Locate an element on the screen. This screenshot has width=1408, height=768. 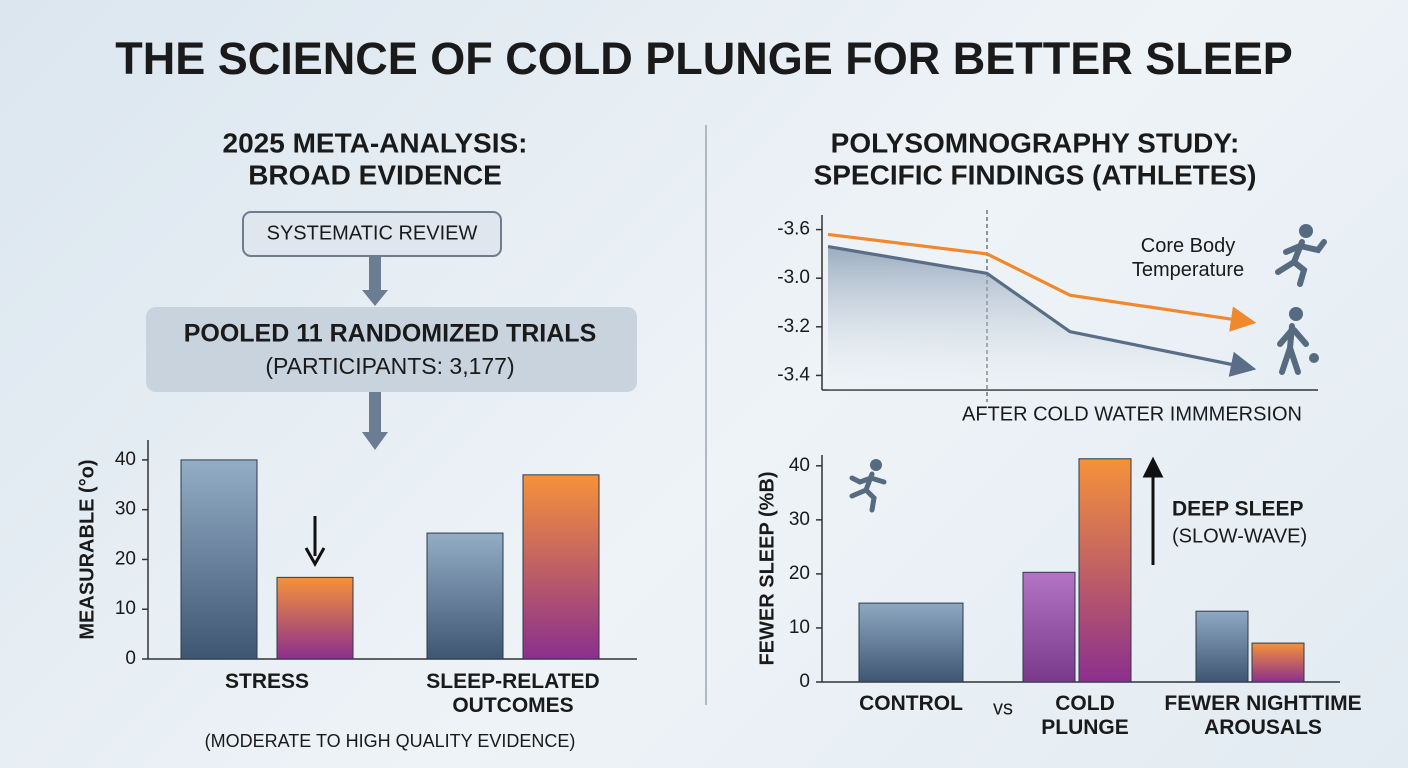
area is located at coordinates (1039, 318).